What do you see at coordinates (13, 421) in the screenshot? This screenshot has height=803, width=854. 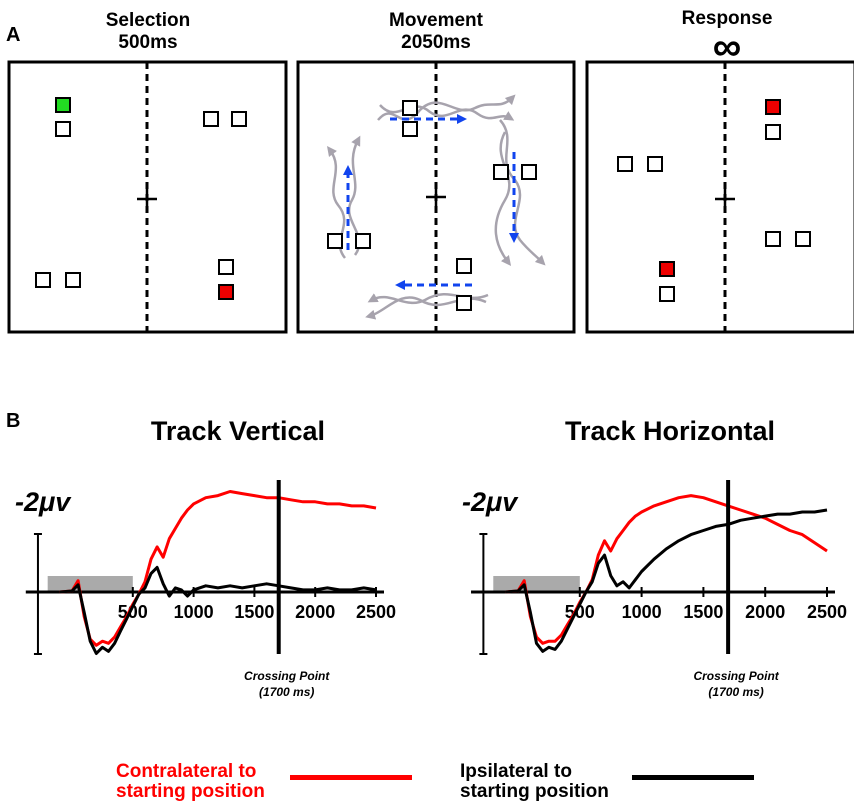 I see `panel-b-label: B` at bounding box center [13, 421].